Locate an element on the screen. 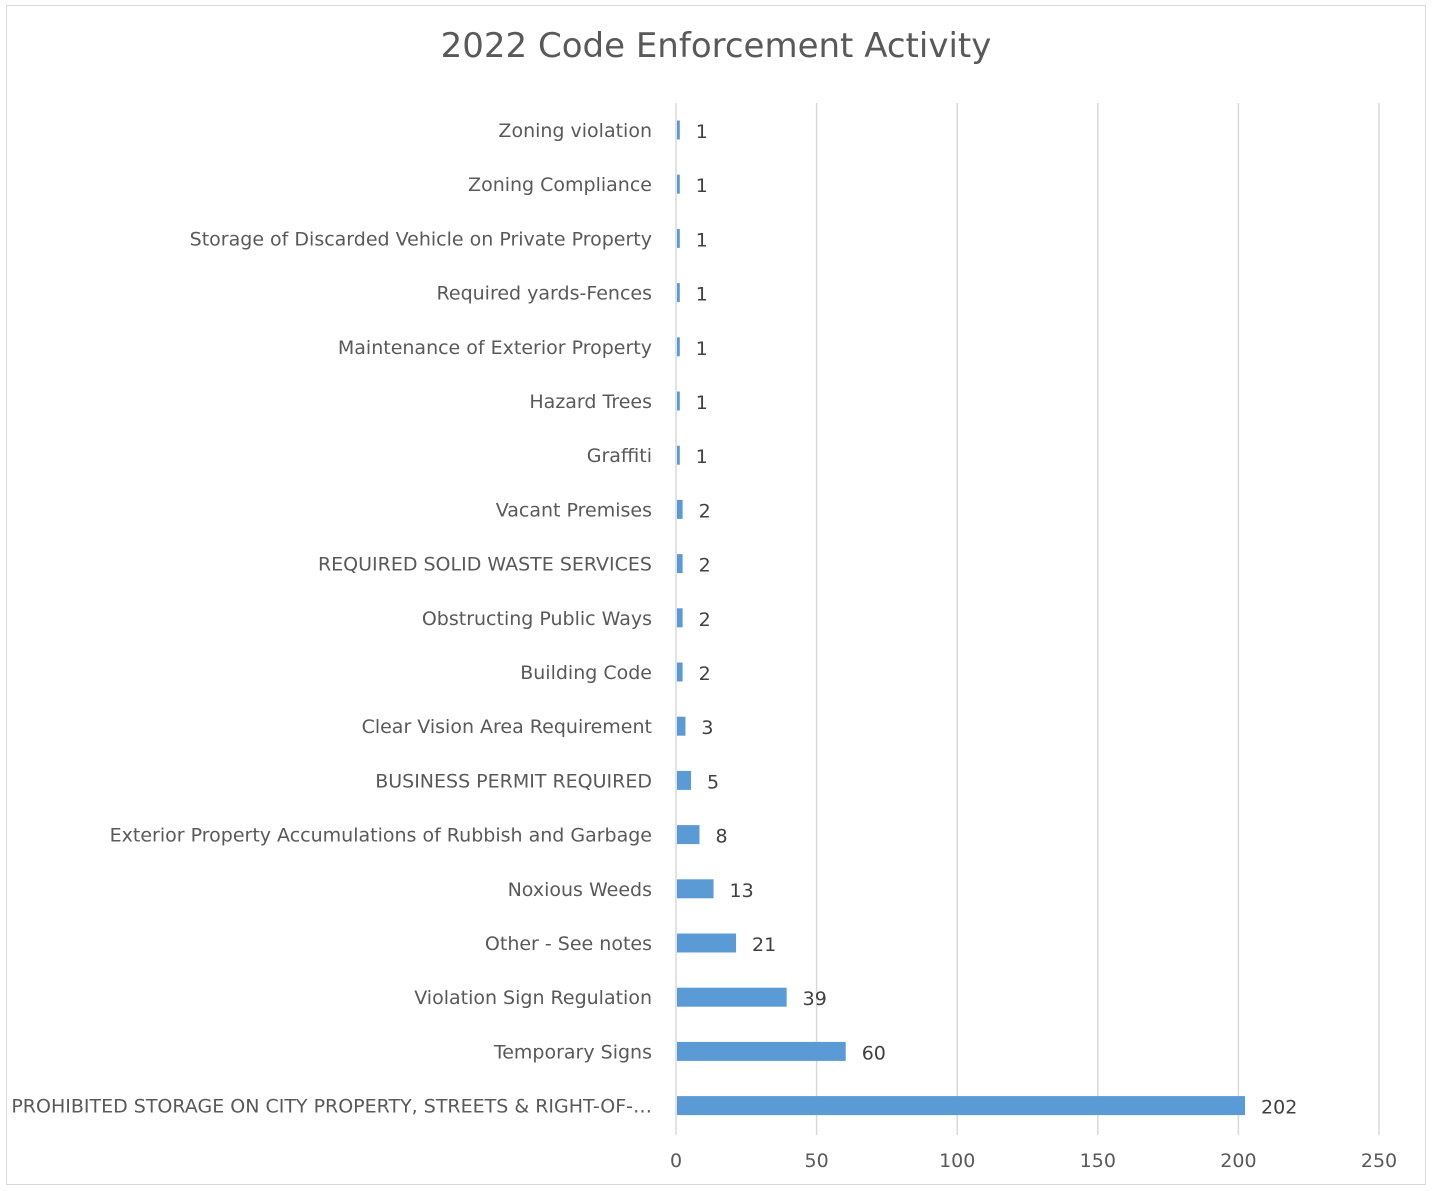 Image resolution: width=1432 pixels, height=1191 pixels. category-label: Graffiti is located at coordinates (619, 456).